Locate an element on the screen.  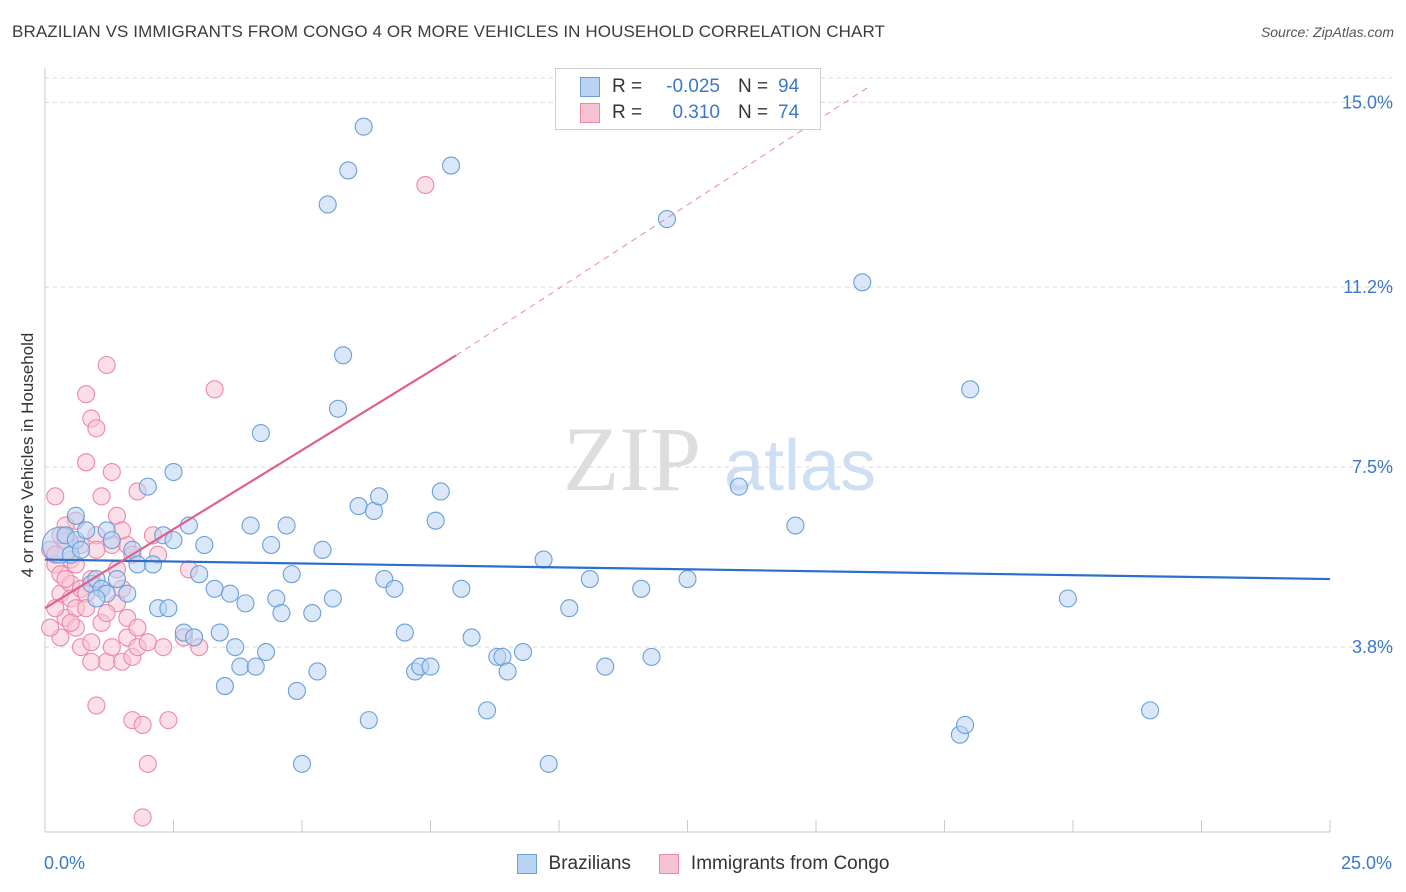
legend-item-brazilians: Brazilians is located at coordinates (573, 864).